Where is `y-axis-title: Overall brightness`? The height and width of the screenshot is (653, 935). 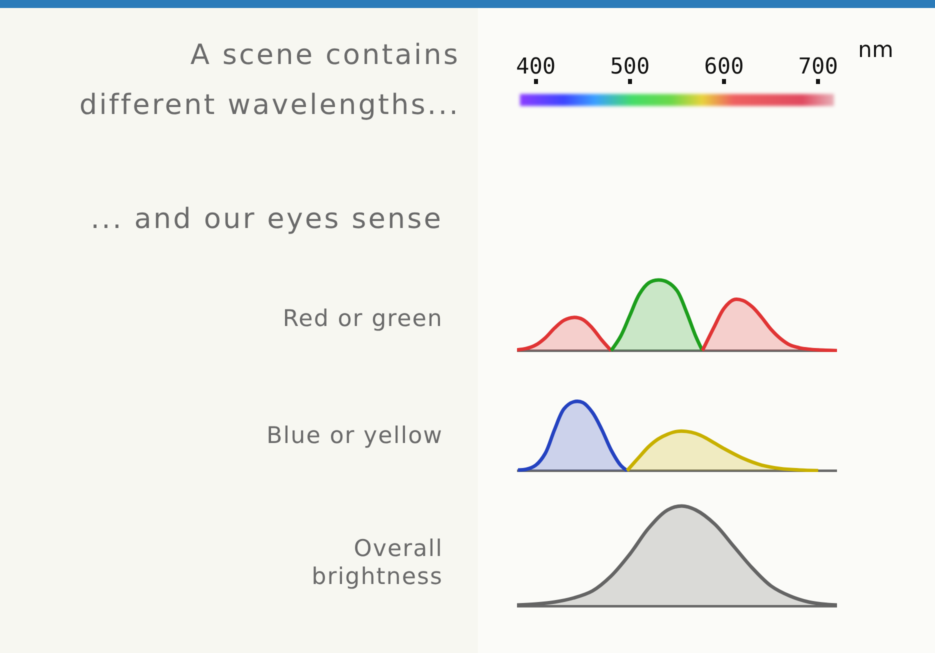
y-axis-title: Overall brightness is located at coordinates (377, 563).